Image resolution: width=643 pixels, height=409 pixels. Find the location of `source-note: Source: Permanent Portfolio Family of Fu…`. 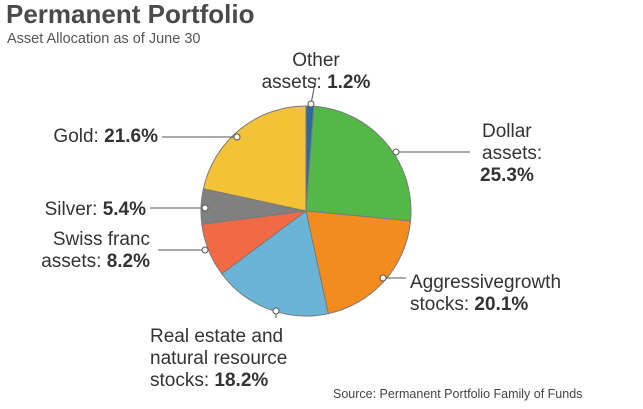

source-note: Source: Permanent Portfolio Family of Fu… is located at coordinates (457, 394).